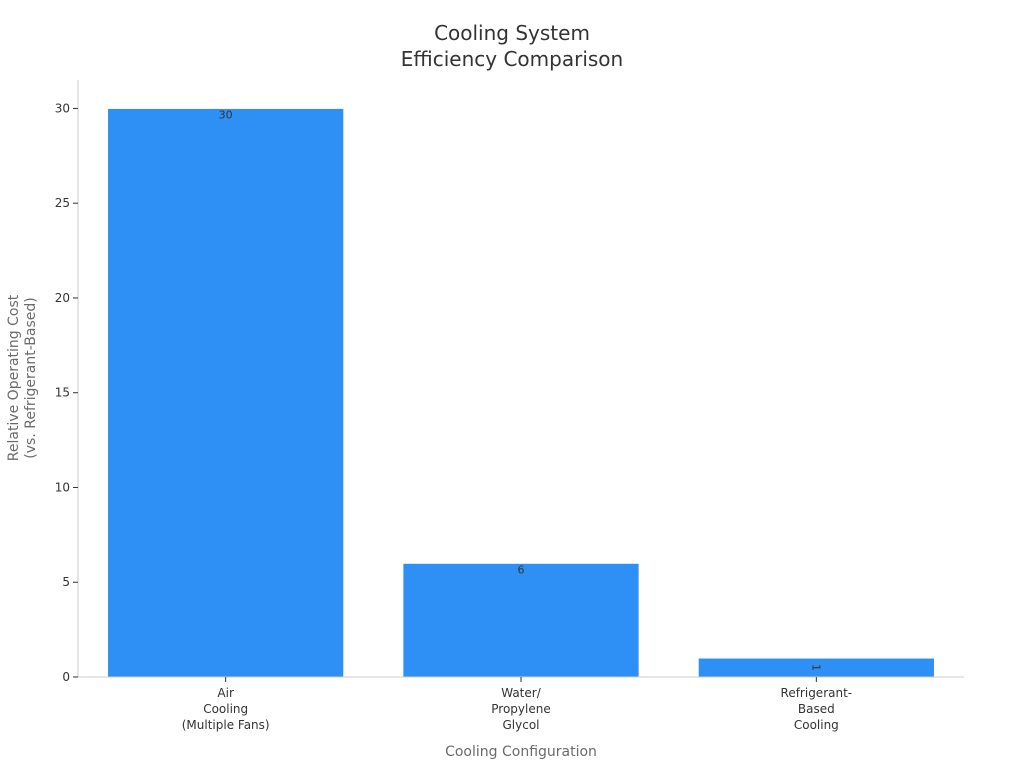 The width and height of the screenshot is (1024, 768). I want to click on chart-title-line-1: Cooling System, so click(512, 33).